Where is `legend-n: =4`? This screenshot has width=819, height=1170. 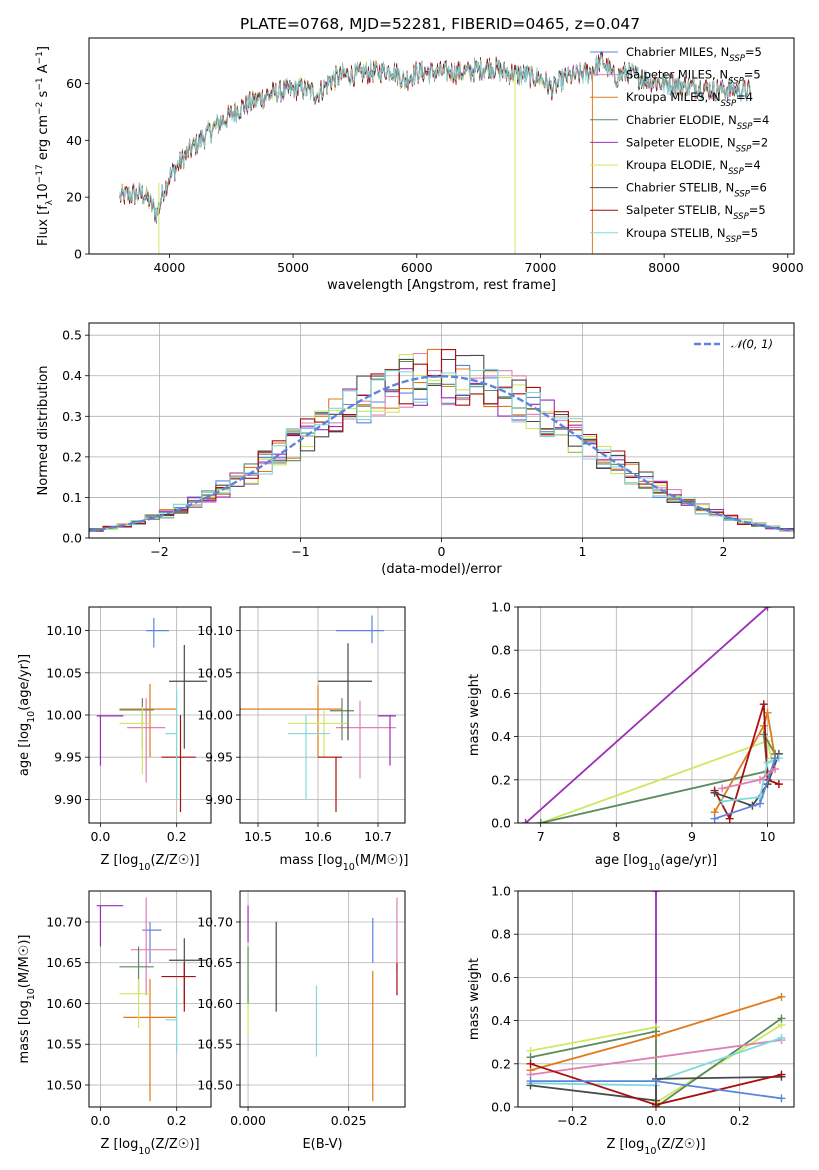 legend-n: =4 is located at coordinates (752, 165).